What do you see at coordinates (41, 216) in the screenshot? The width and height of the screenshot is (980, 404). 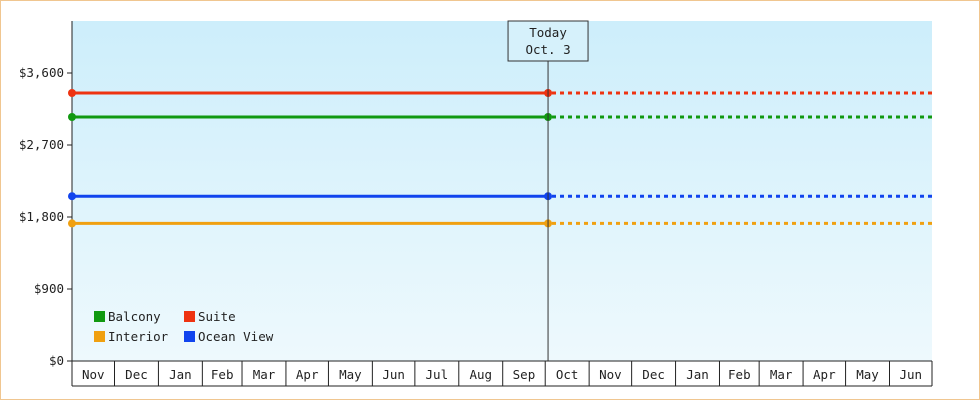 I see `y-tick-label: $1,800` at bounding box center [41, 216].